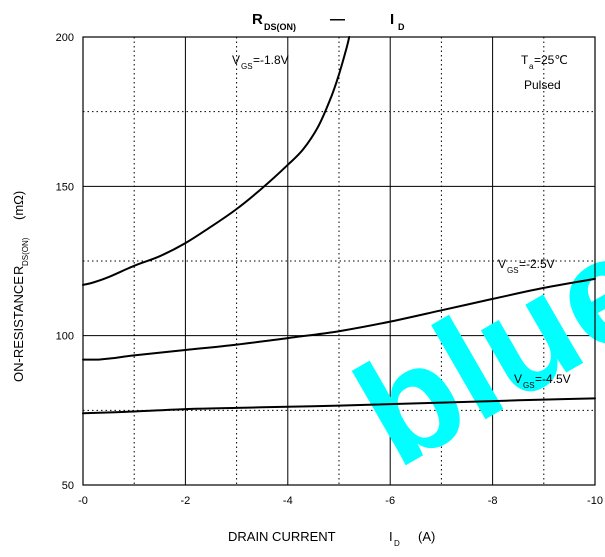  Describe the element at coordinates (65, 337) in the screenshot. I see `y-tick-label: 100` at that location.